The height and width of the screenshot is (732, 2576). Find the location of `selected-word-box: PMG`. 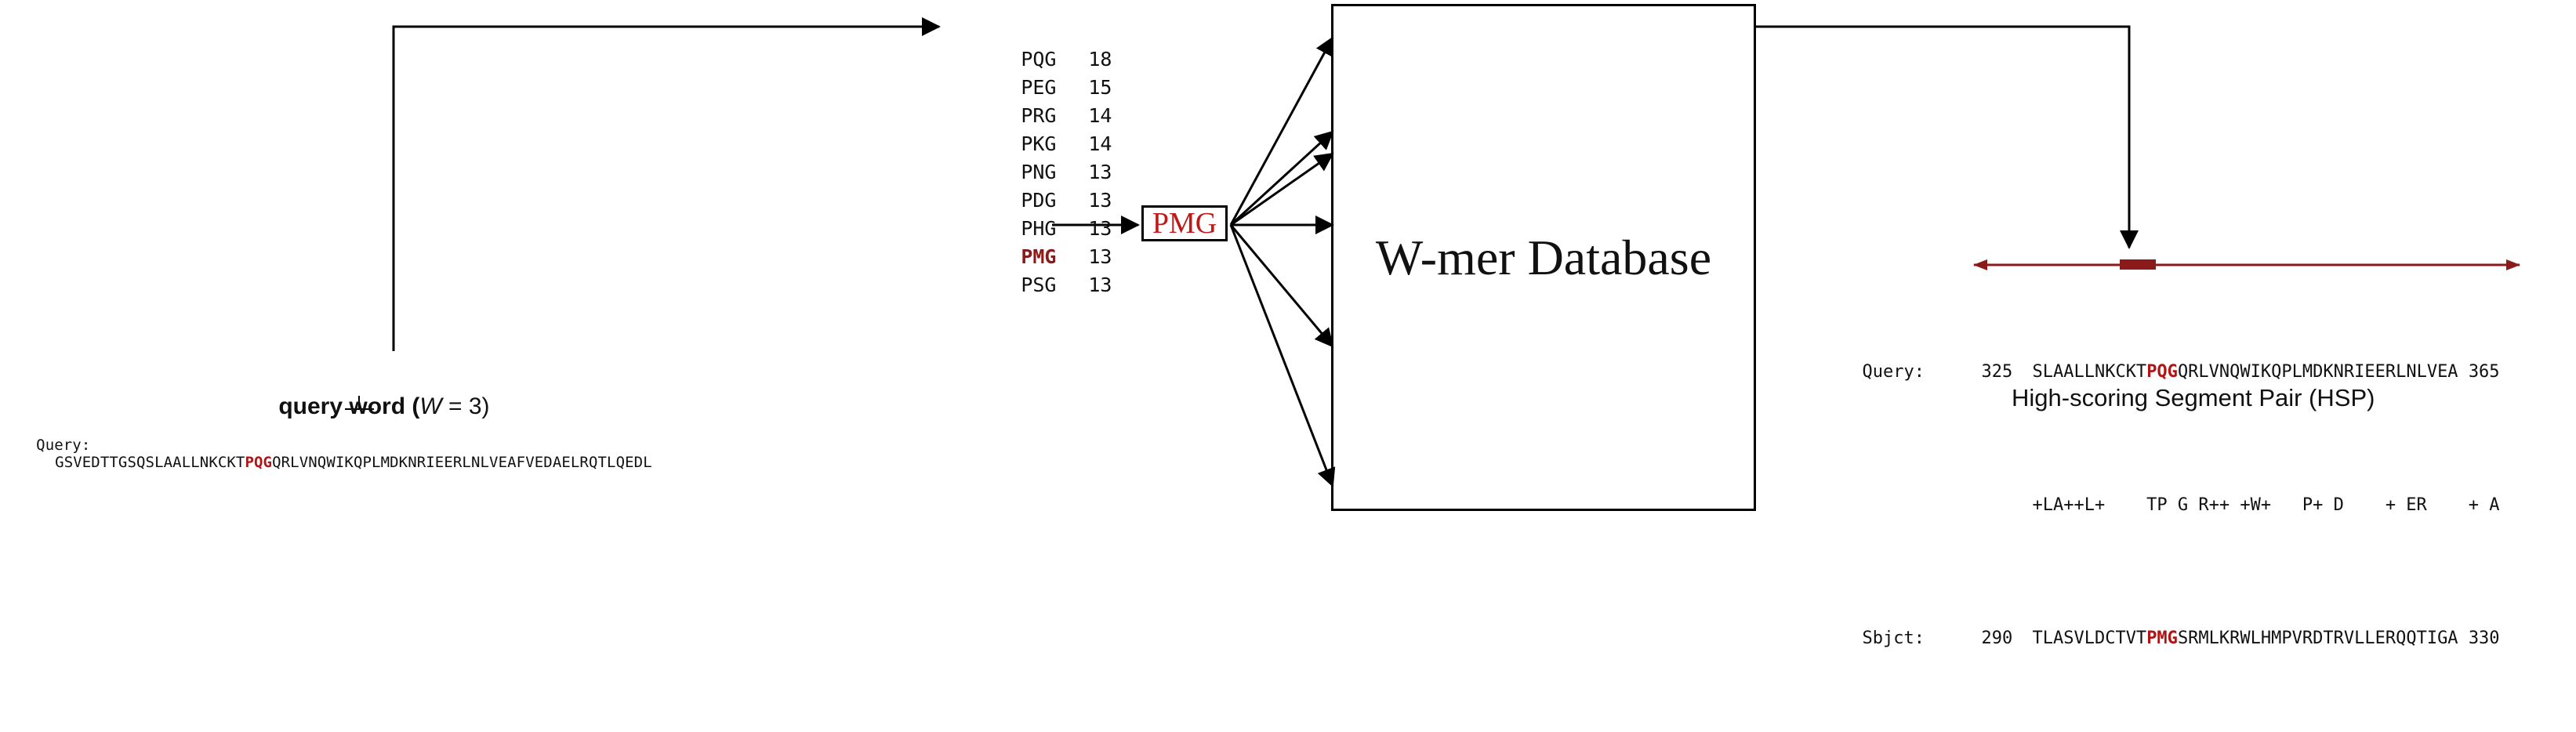

selected-word-box: PMG is located at coordinates (1184, 223).